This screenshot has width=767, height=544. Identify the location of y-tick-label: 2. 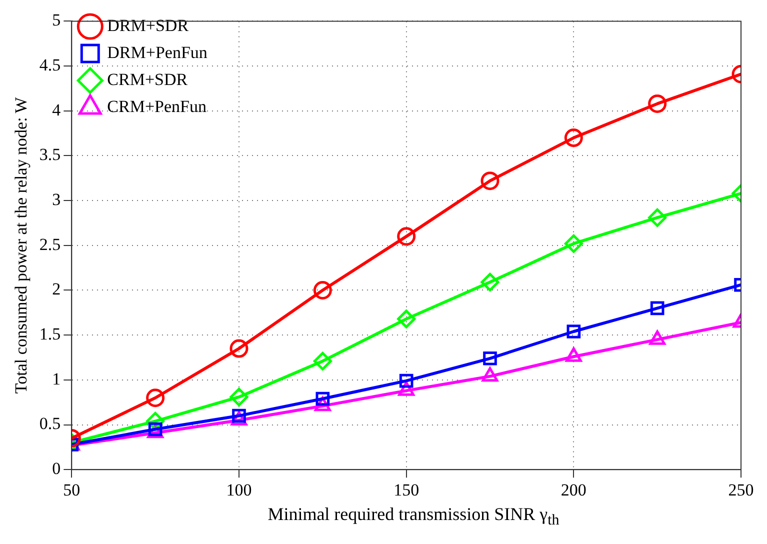
(56, 289).